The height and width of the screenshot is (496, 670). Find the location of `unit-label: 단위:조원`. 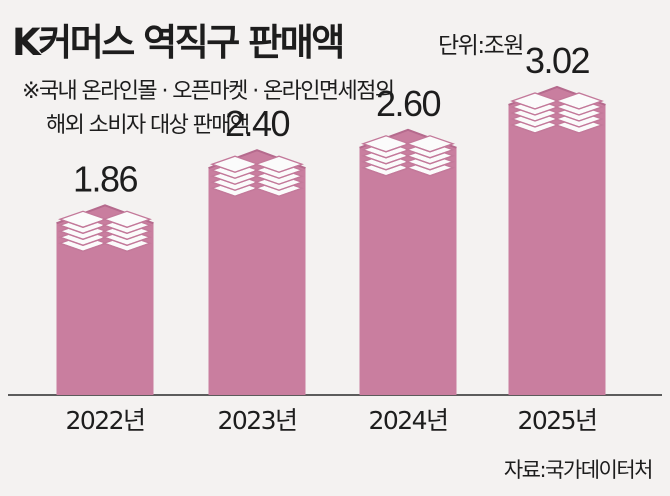

unit-label: 단위:조원 is located at coordinates (481, 46).